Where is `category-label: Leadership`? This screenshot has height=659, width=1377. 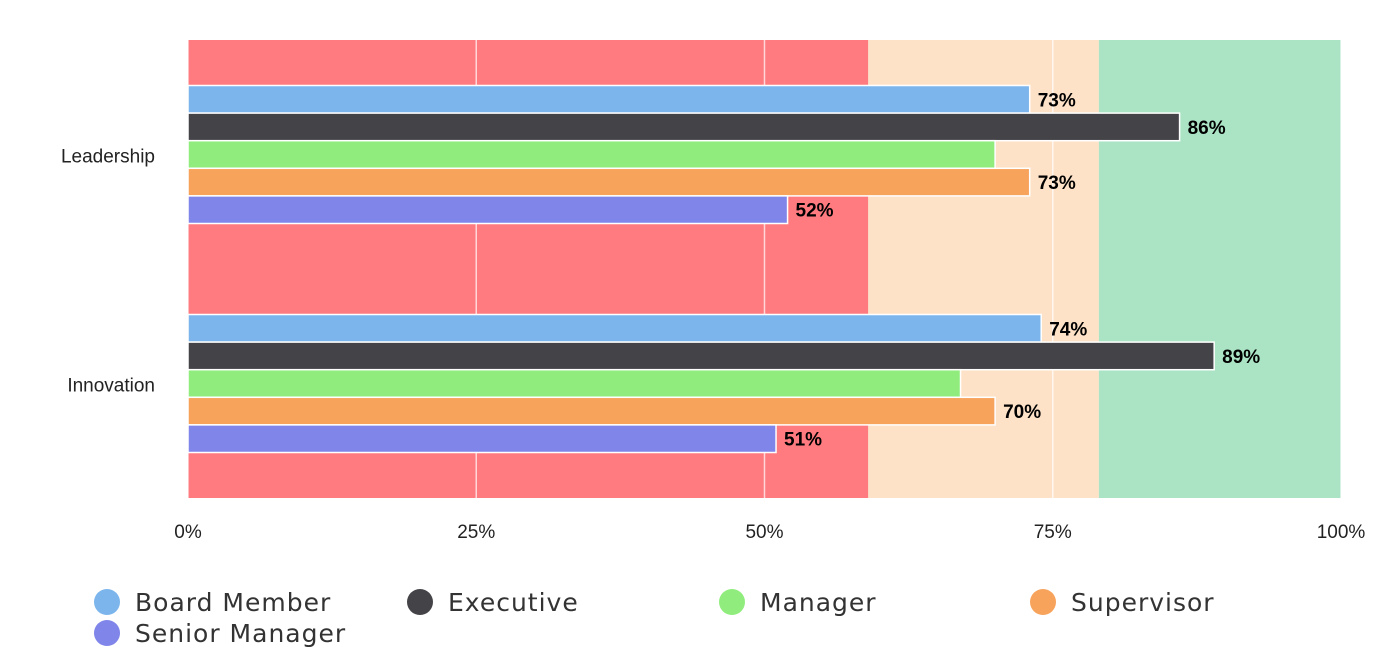
category-label: Leadership is located at coordinates (108, 157).